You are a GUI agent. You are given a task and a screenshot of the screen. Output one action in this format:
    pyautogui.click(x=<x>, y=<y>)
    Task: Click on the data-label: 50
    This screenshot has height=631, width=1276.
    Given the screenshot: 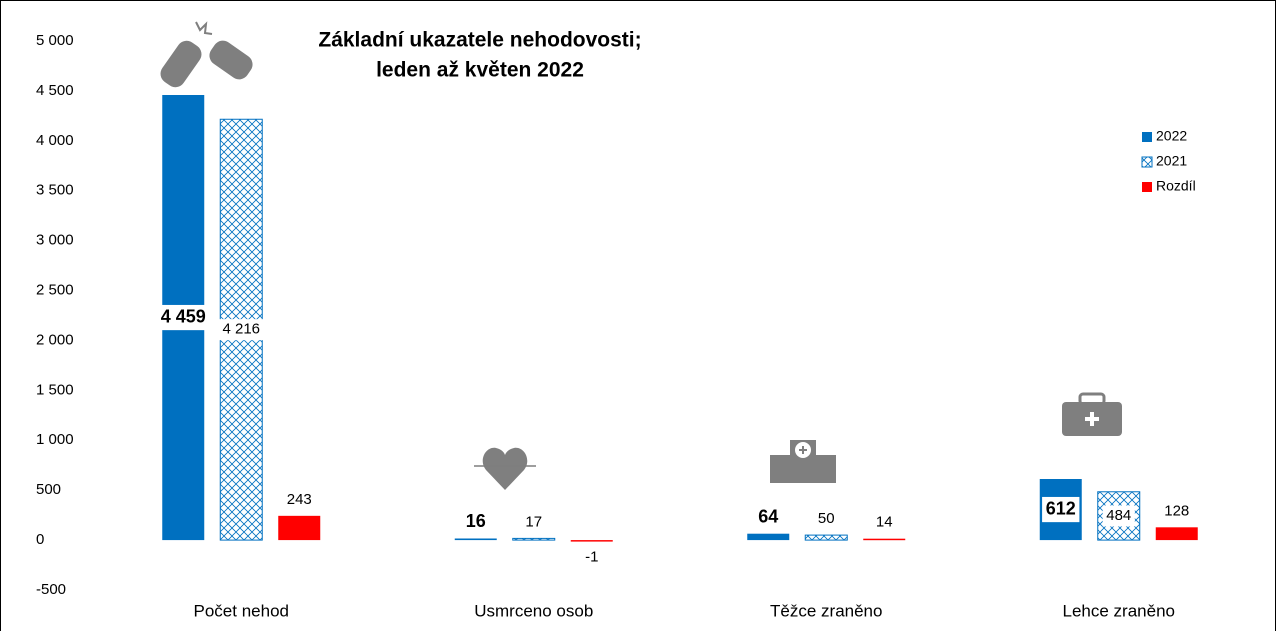 What is the action you would take?
    pyautogui.click(x=826, y=518)
    